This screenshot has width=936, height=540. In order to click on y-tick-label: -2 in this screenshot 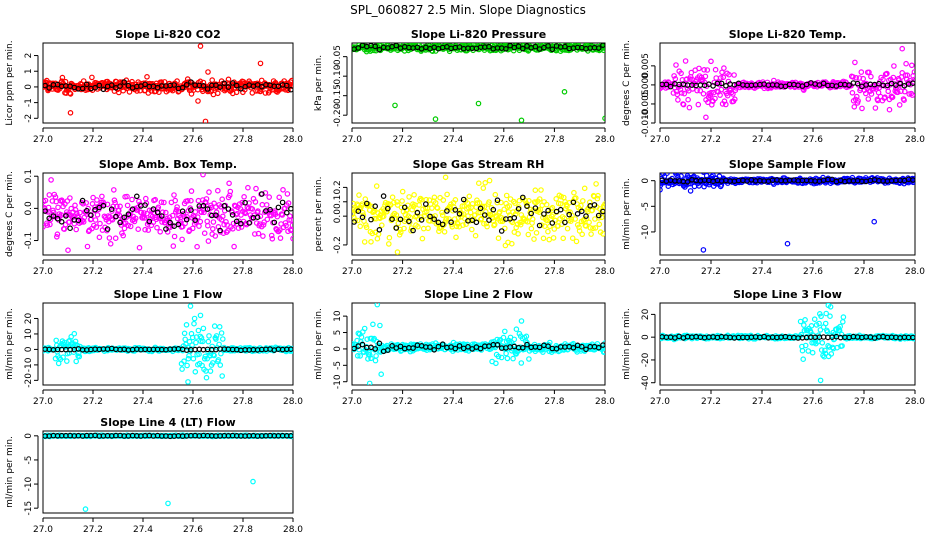, I will do `click(29, 118)`.